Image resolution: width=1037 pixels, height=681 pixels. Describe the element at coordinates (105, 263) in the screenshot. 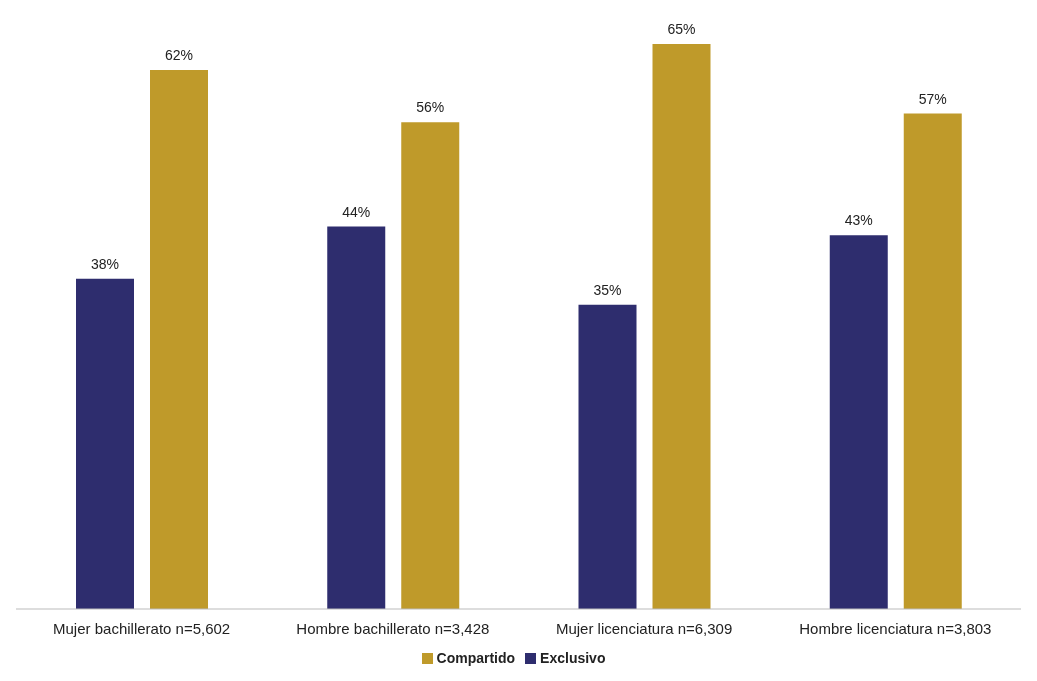

I see `data-label: 38%` at that location.